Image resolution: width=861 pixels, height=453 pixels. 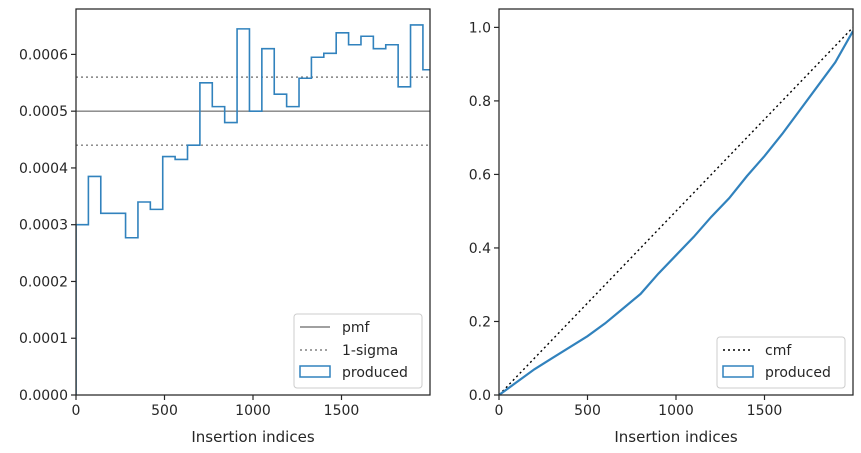 I want to click on y-tick-label: 0.6, so click(x=480, y=175).